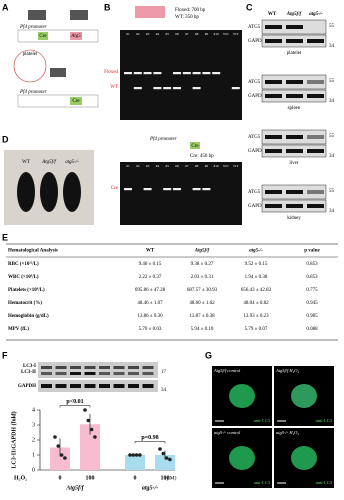  I want to click on label: Floxed, so click(111, 72).